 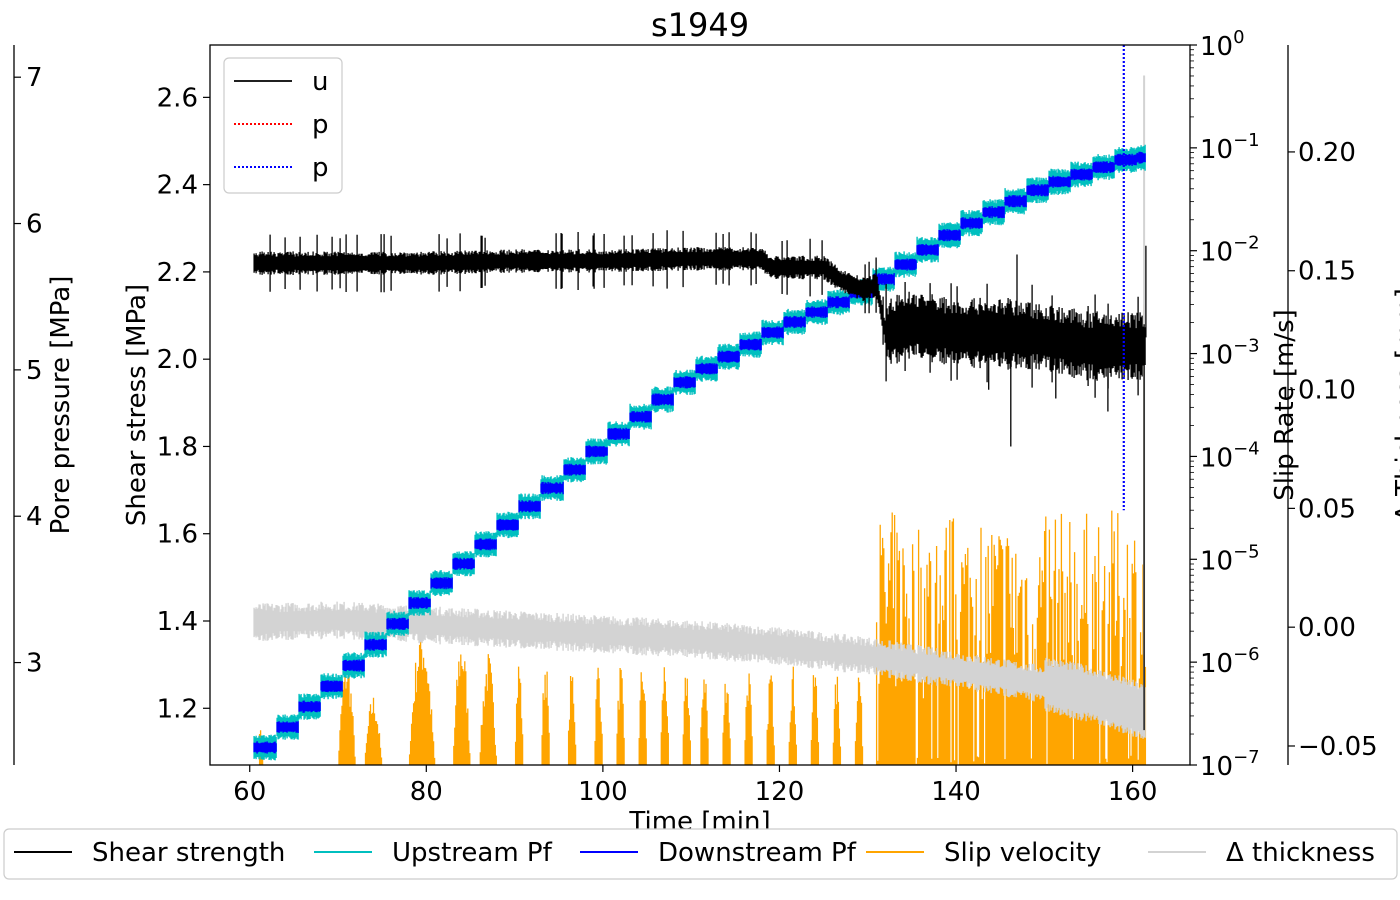 I want to click on pore-axis-label: Pore pressure [MPa], so click(x=61, y=405).